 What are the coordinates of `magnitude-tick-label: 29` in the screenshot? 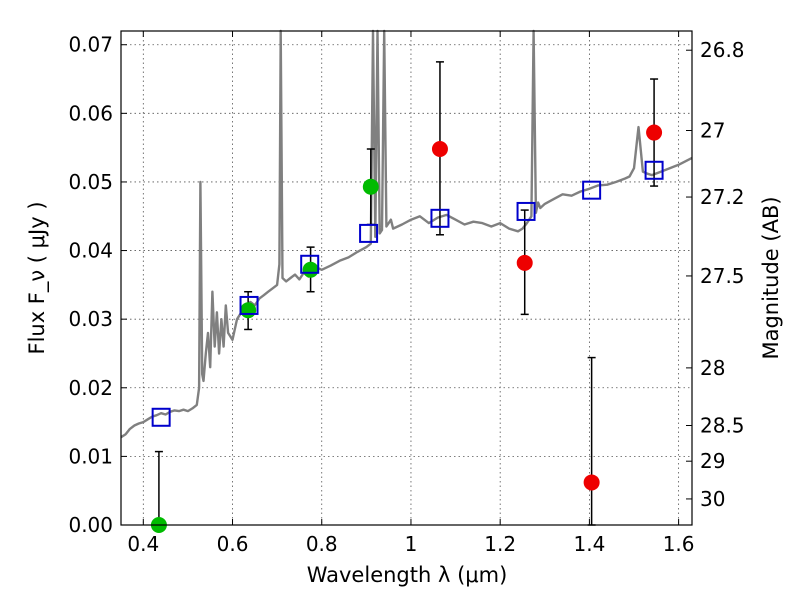 It's located at (712, 461).